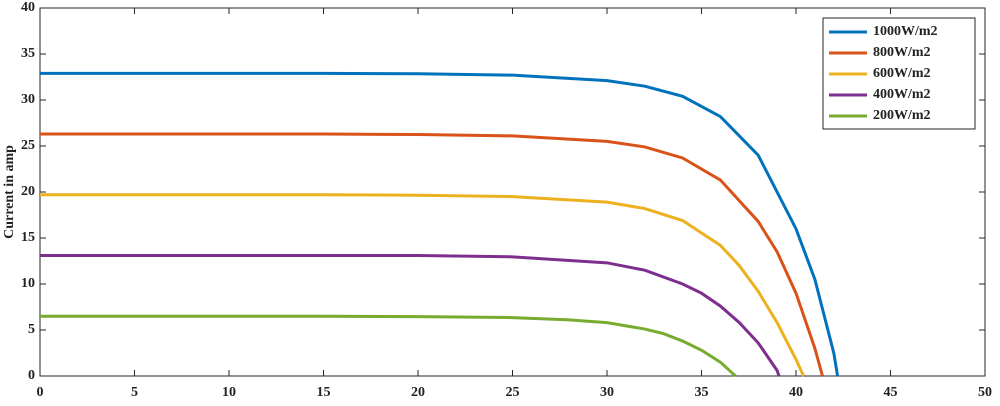  I want to click on y-tick-label: 25, so click(28, 145).